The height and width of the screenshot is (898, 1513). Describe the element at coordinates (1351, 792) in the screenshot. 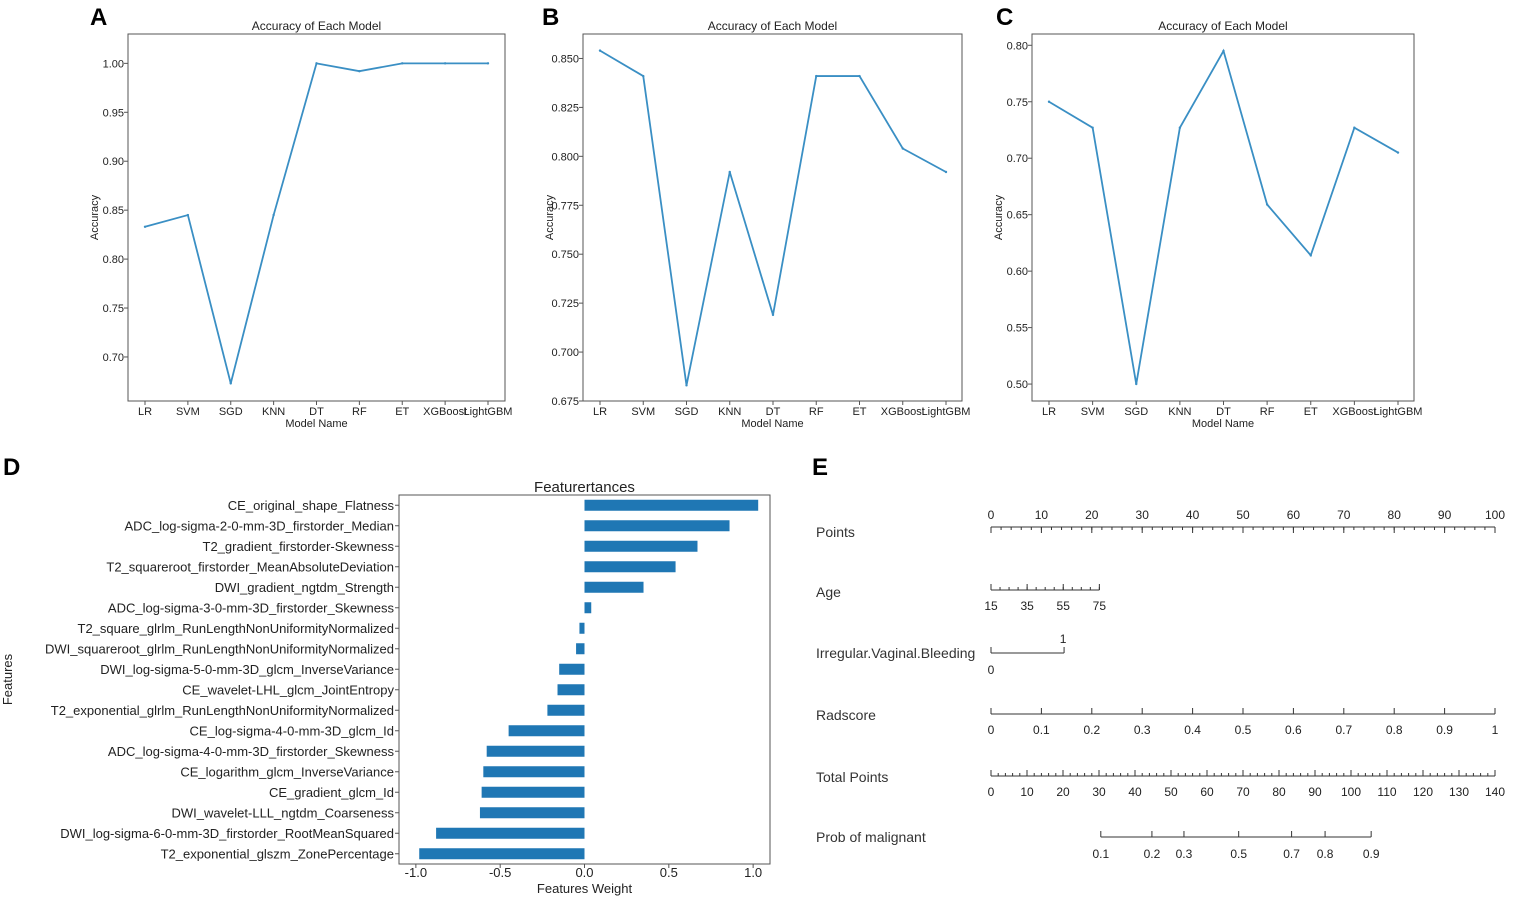

I see `nomogram-tick-label: 100` at that location.